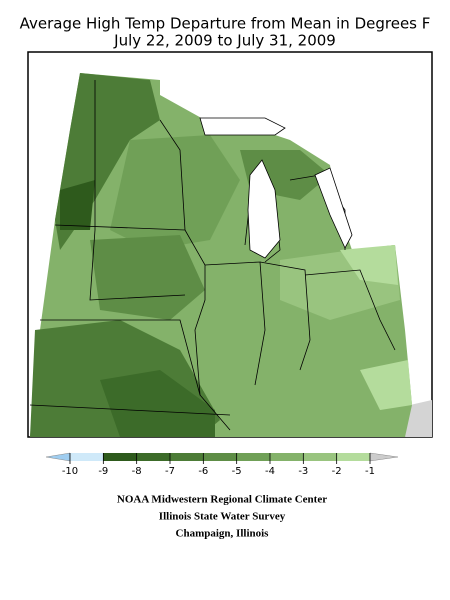 The width and height of the screenshot is (450, 600). What do you see at coordinates (418, 418) in the screenshot?
I see `no-data-area` at bounding box center [418, 418].